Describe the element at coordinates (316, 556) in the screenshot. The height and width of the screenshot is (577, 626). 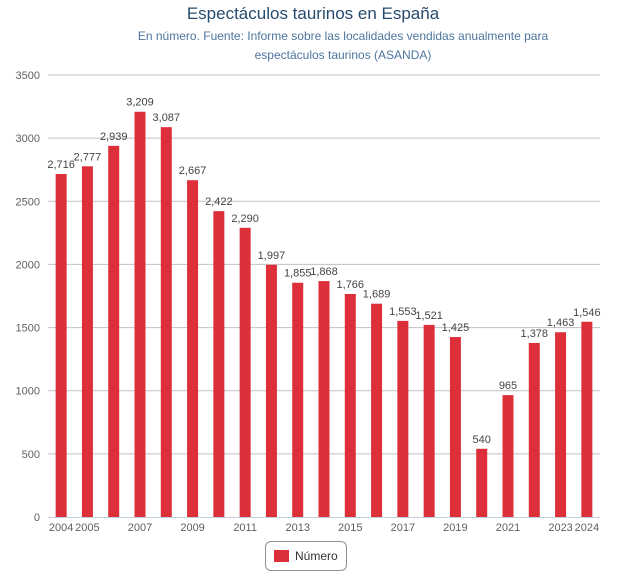
I see `legend-label-numero: Número` at that location.